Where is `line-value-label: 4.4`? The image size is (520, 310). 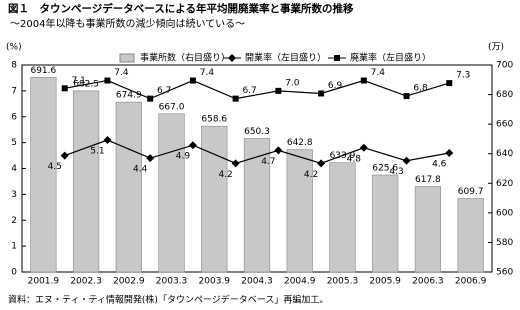
line-value-label: 4.4 is located at coordinates (140, 170).